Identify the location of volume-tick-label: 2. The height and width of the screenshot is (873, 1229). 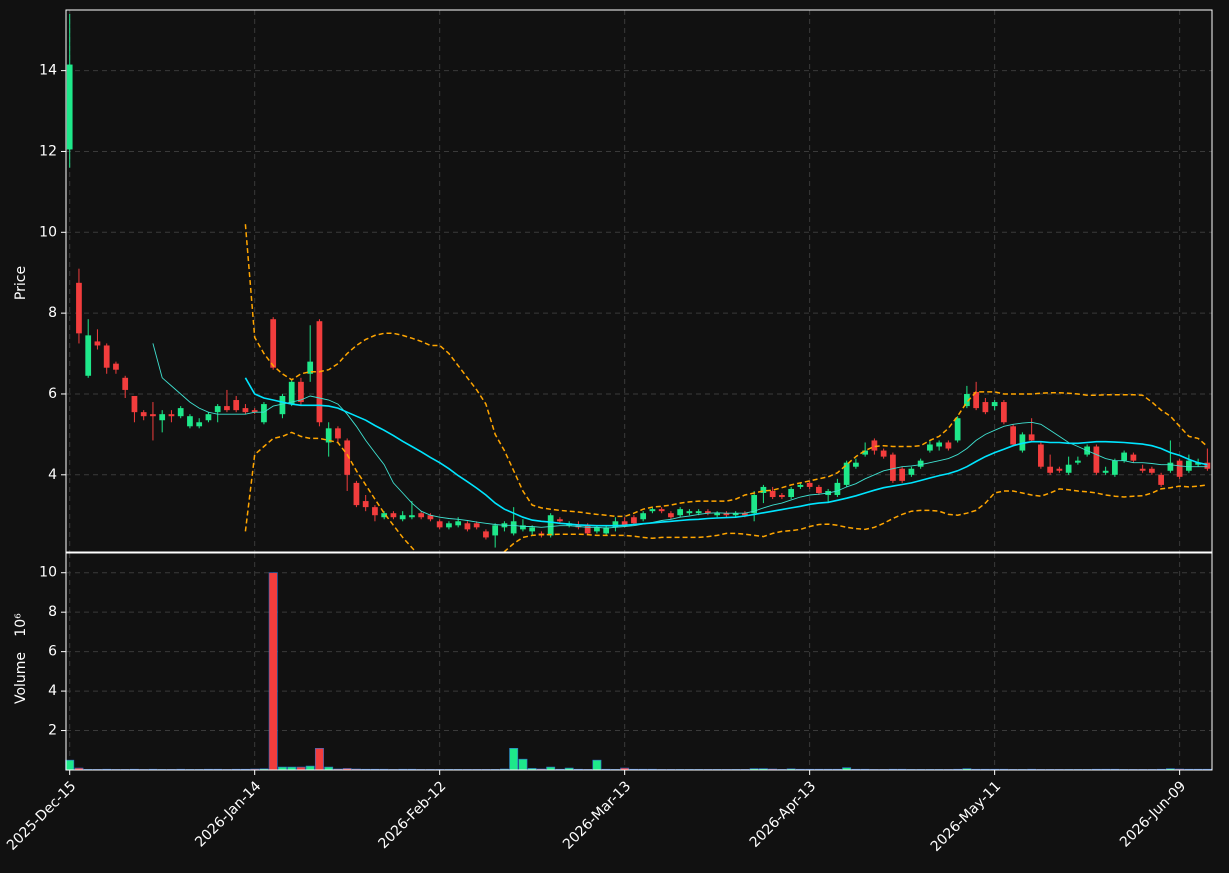
(52, 731).